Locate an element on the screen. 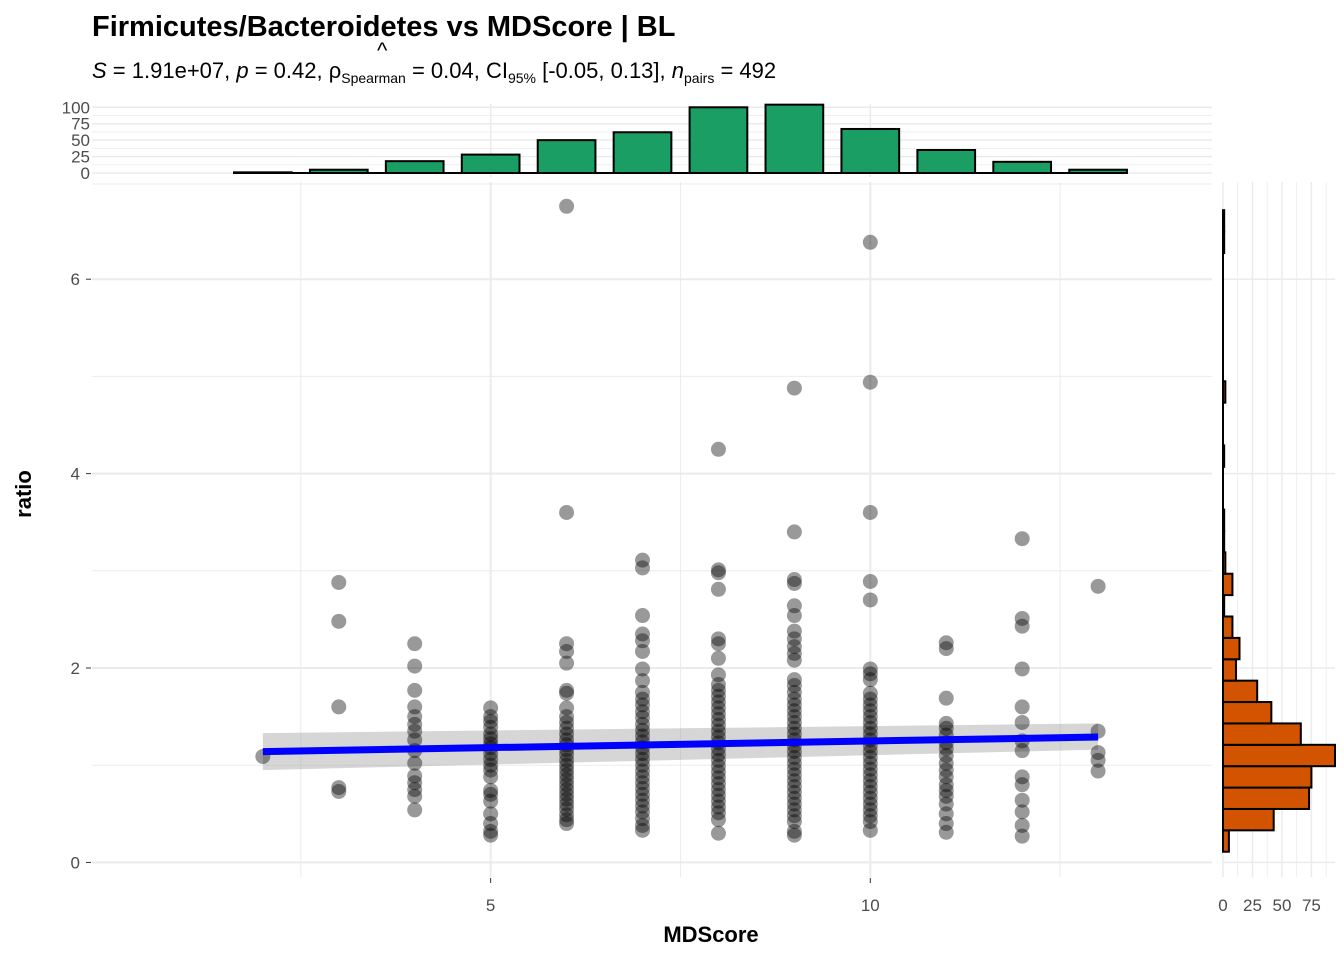  subtitle-p-label: p is located at coordinates (241, 70).